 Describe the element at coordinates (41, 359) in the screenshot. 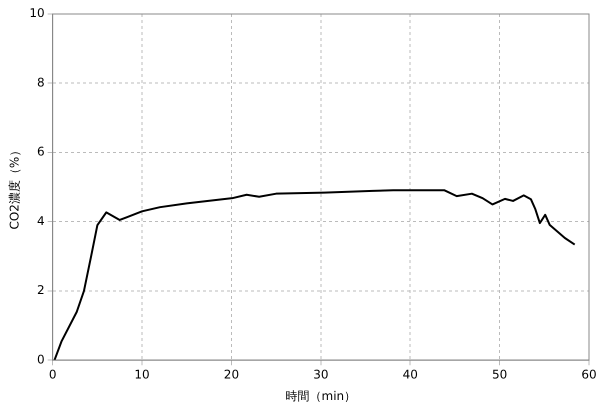

I see `y-tick-label: 0` at that location.